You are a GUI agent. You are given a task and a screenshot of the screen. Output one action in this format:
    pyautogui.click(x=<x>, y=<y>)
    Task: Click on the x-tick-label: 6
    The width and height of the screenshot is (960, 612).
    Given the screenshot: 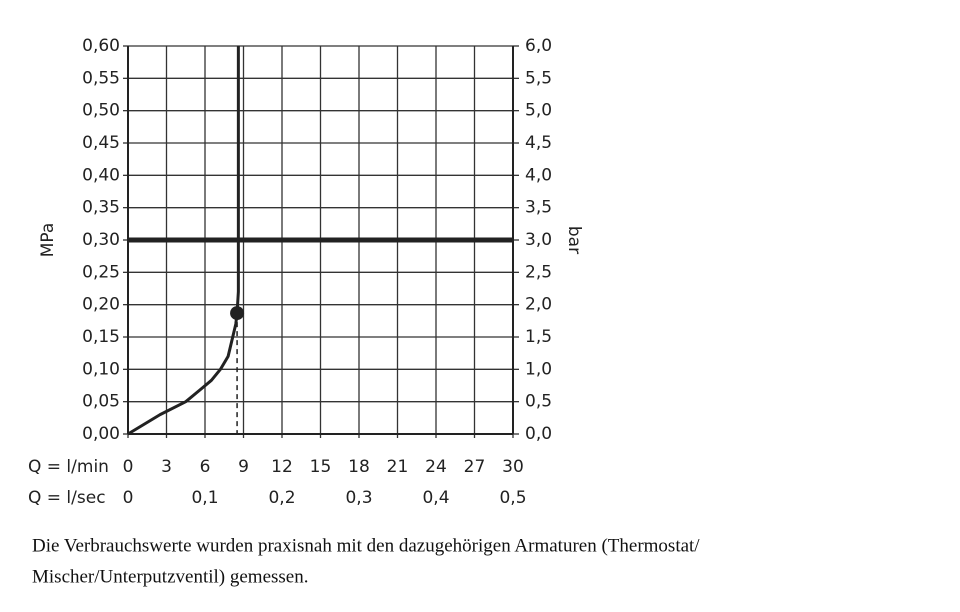 What is the action you would take?
    pyautogui.click(x=205, y=467)
    